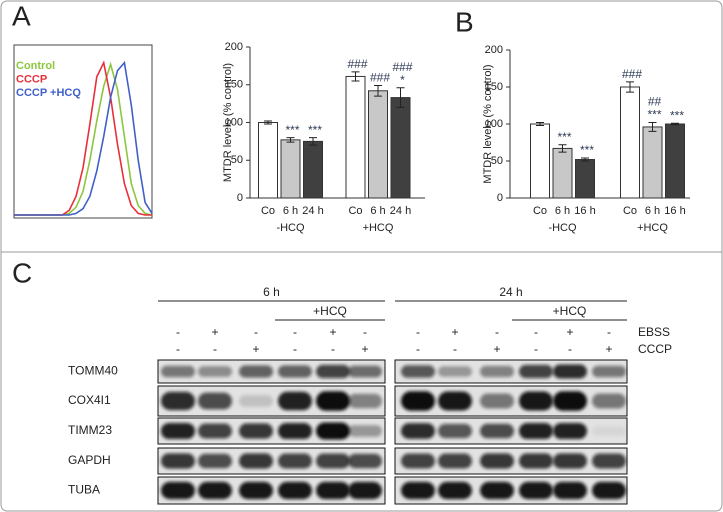 The height and width of the screenshot is (512, 723). Describe the element at coordinates (494, 50) in the screenshot. I see `y-tick-label: 200` at that location.